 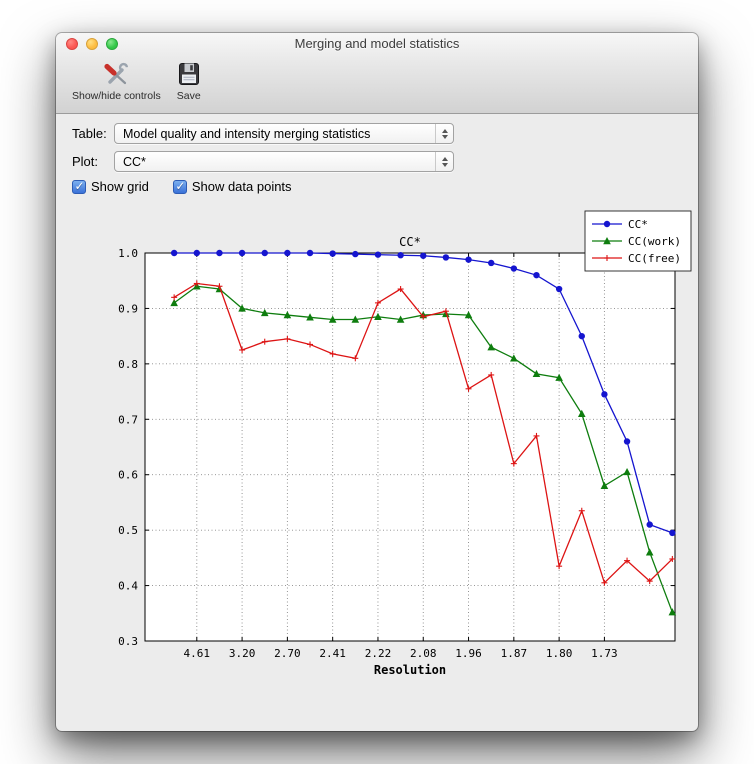 I want to click on traffic-lights, so click(x=92, y=44).